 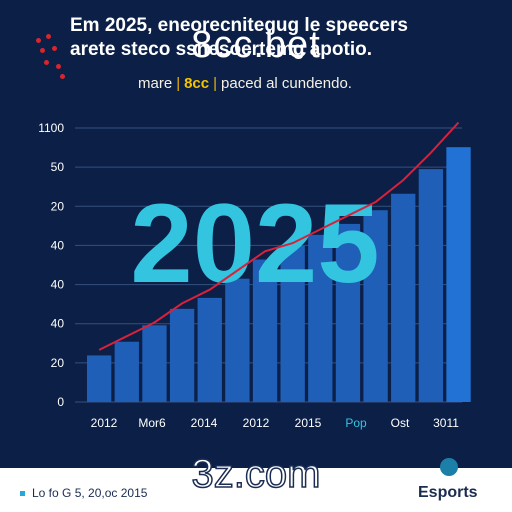 I want to click on x-tick-label: 2015, so click(x=308, y=423).